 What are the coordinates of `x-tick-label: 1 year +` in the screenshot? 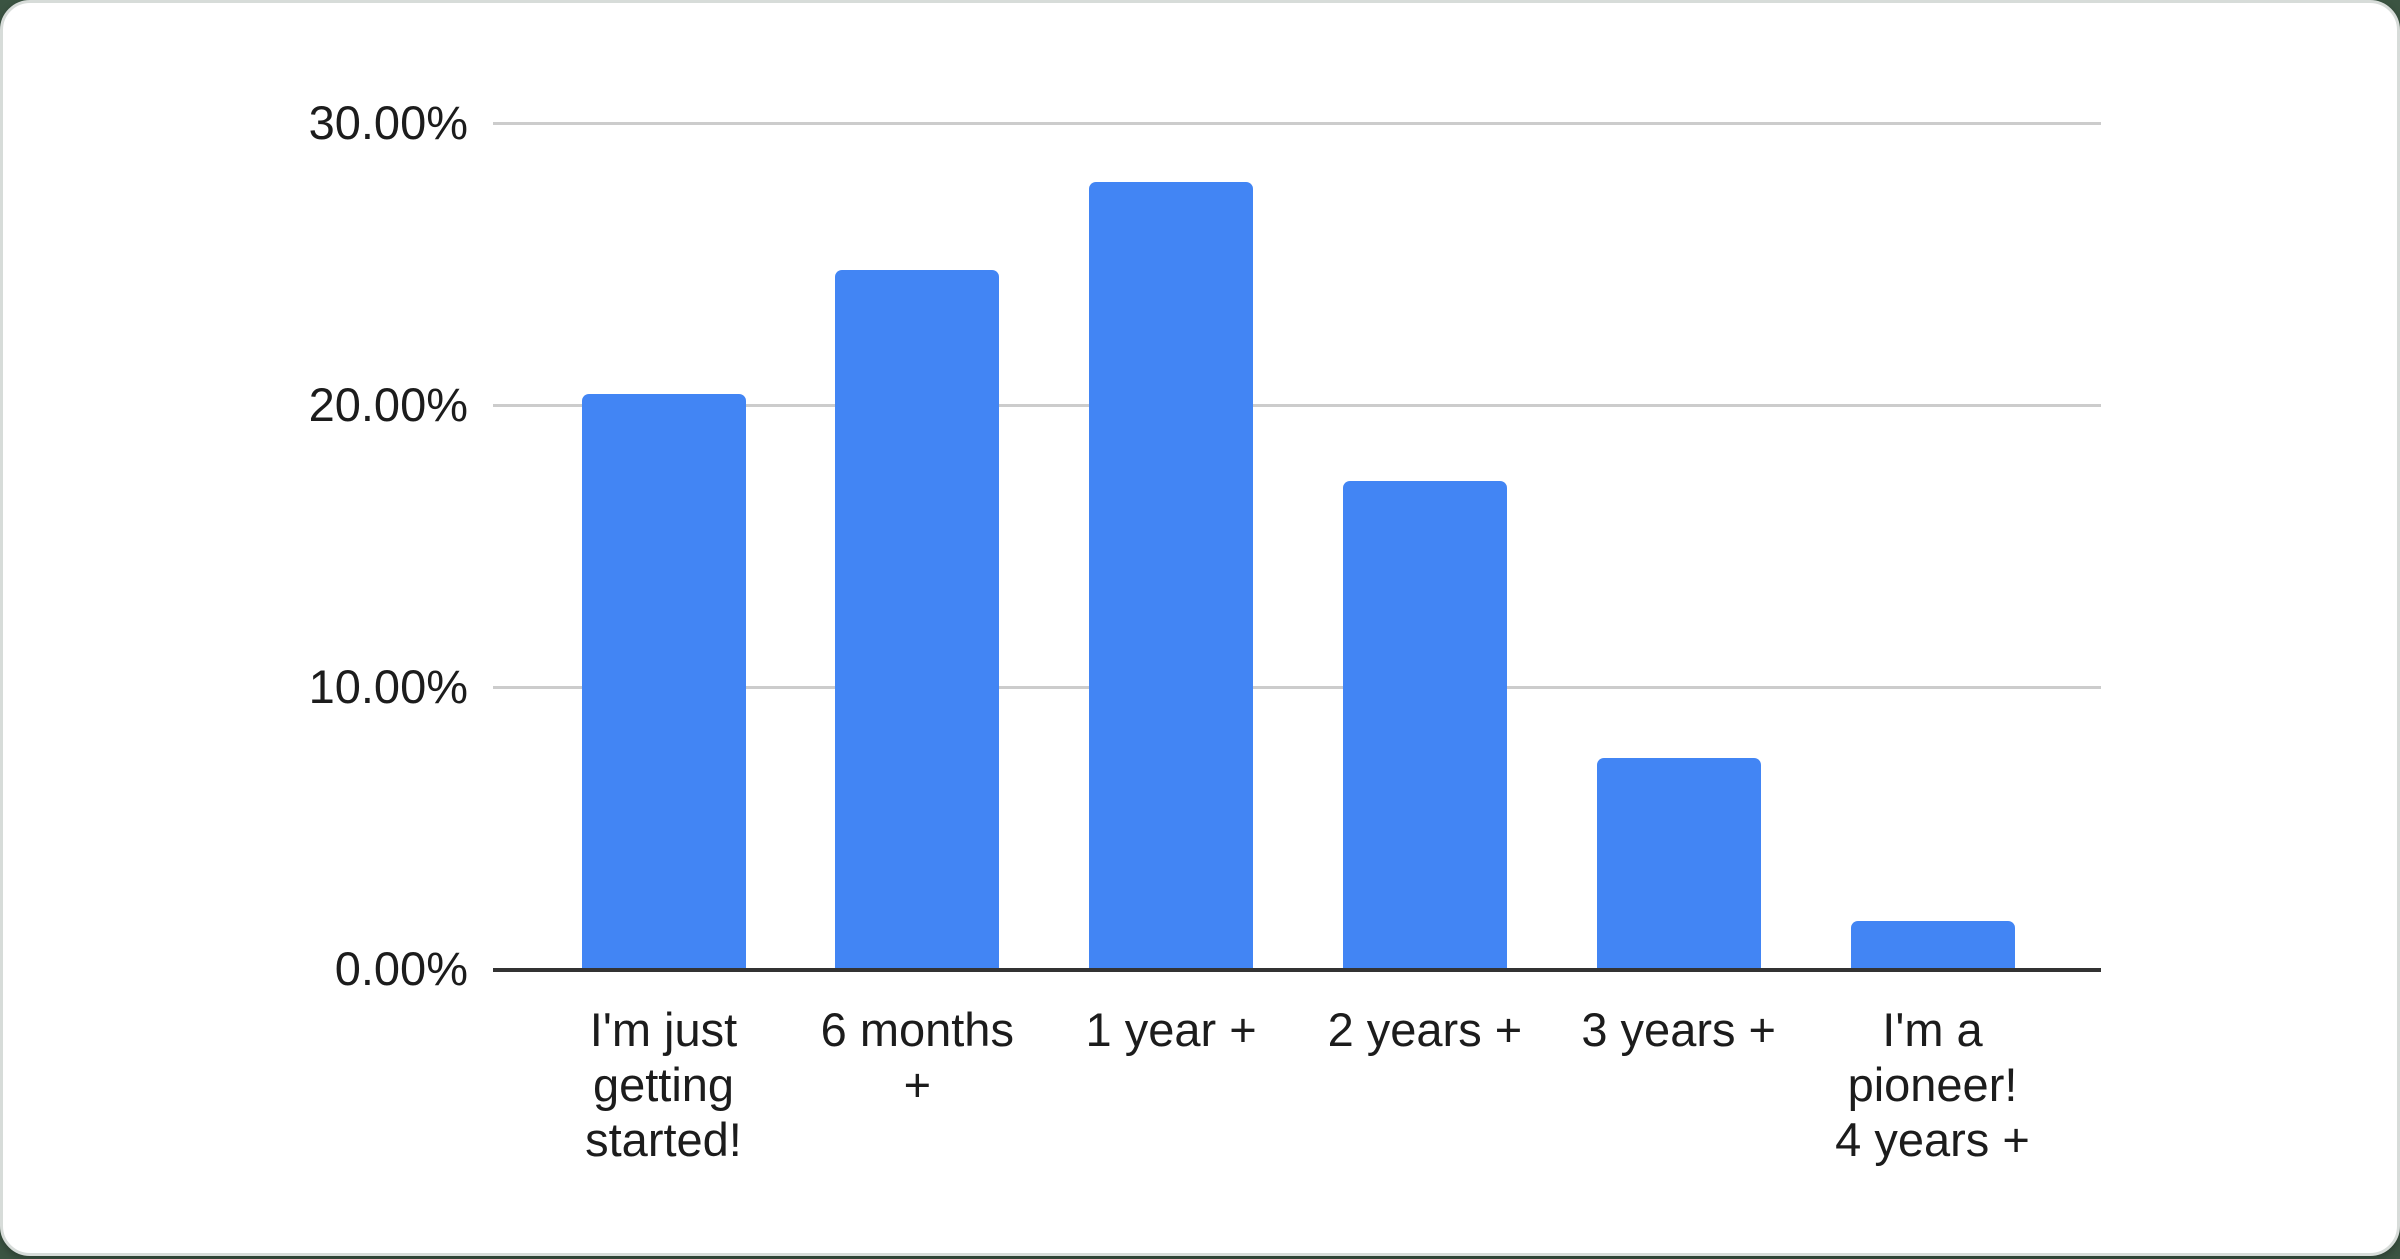 It's located at (1171, 1029).